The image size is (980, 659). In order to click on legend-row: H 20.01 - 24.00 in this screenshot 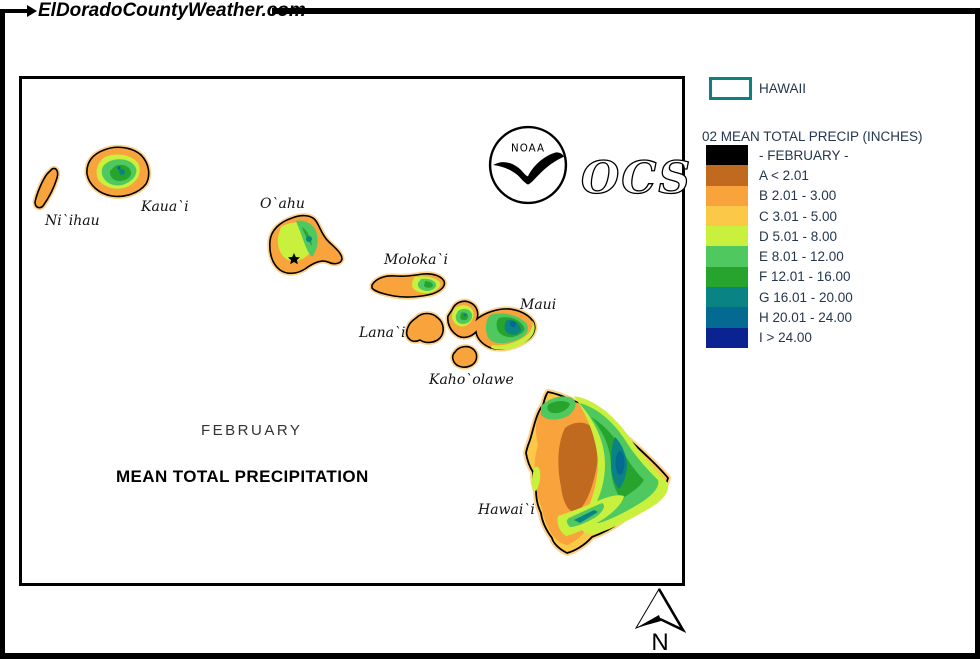, I will do `click(779, 317)`.